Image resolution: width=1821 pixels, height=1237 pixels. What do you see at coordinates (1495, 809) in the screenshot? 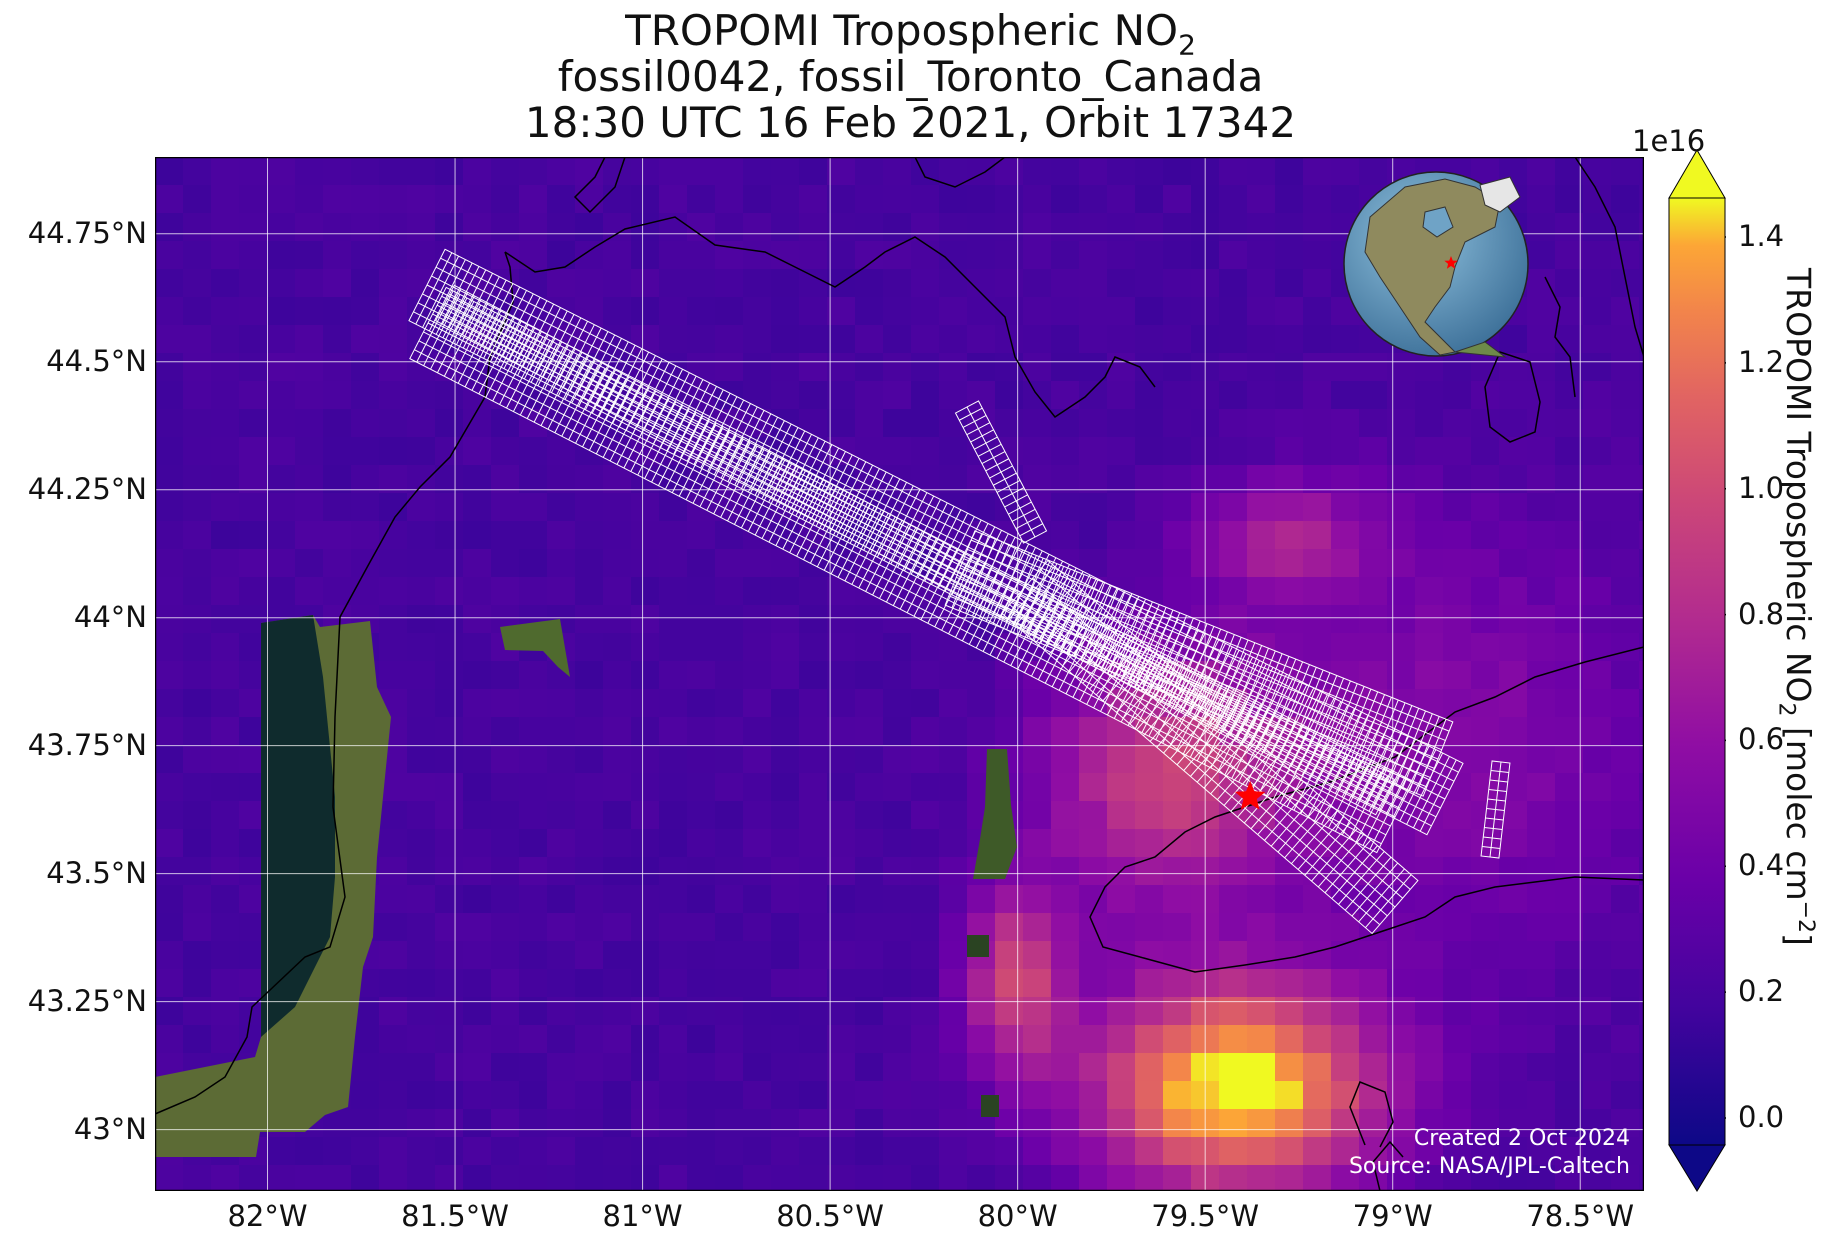
I see `footprint-strip-tiny` at bounding box center [1495, 809].